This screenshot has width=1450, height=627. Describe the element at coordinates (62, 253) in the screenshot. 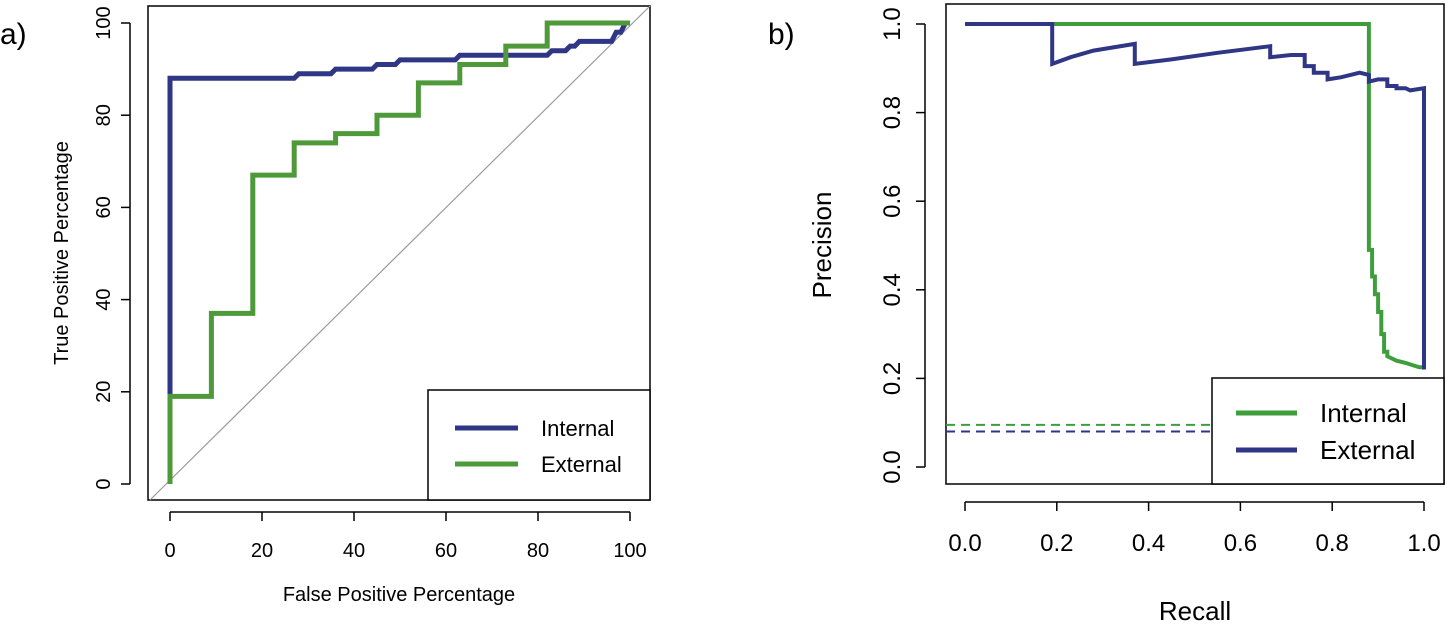

I see `panel-a-y-axis-label: True Positive Percentage` at that location.